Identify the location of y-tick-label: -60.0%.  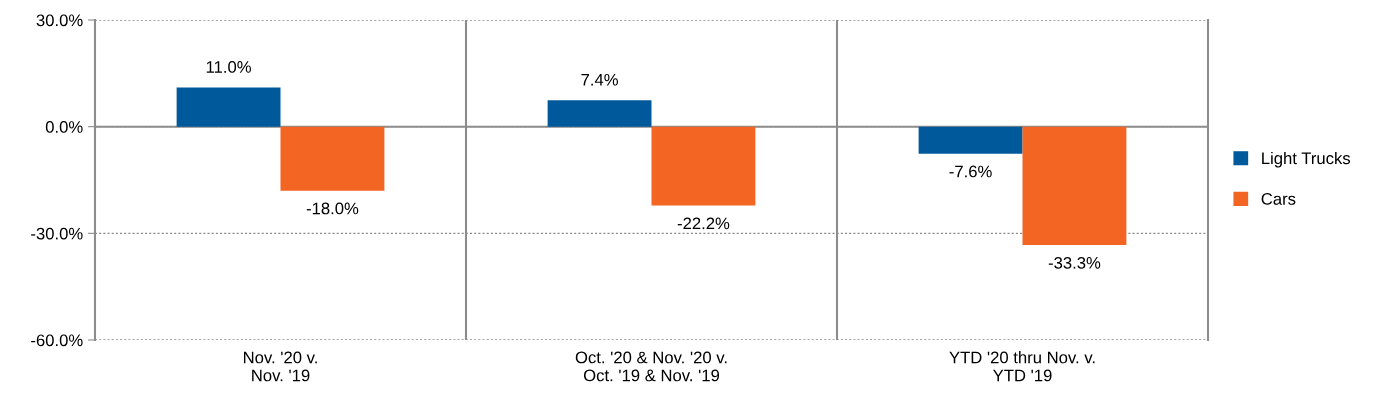
(57, 340).